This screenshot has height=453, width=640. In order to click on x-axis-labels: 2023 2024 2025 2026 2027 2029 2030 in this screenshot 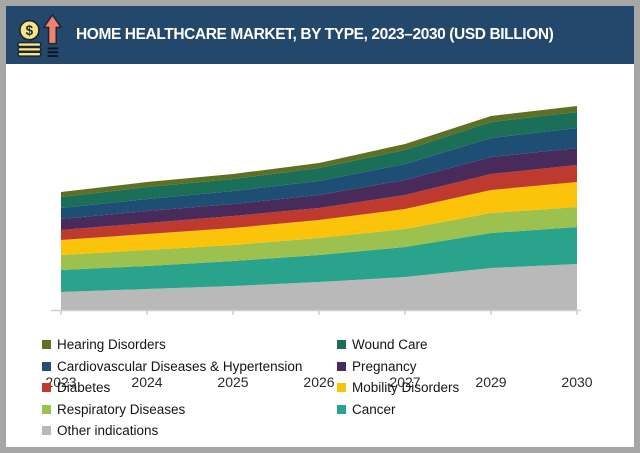, I will do `click(320, 384)`.